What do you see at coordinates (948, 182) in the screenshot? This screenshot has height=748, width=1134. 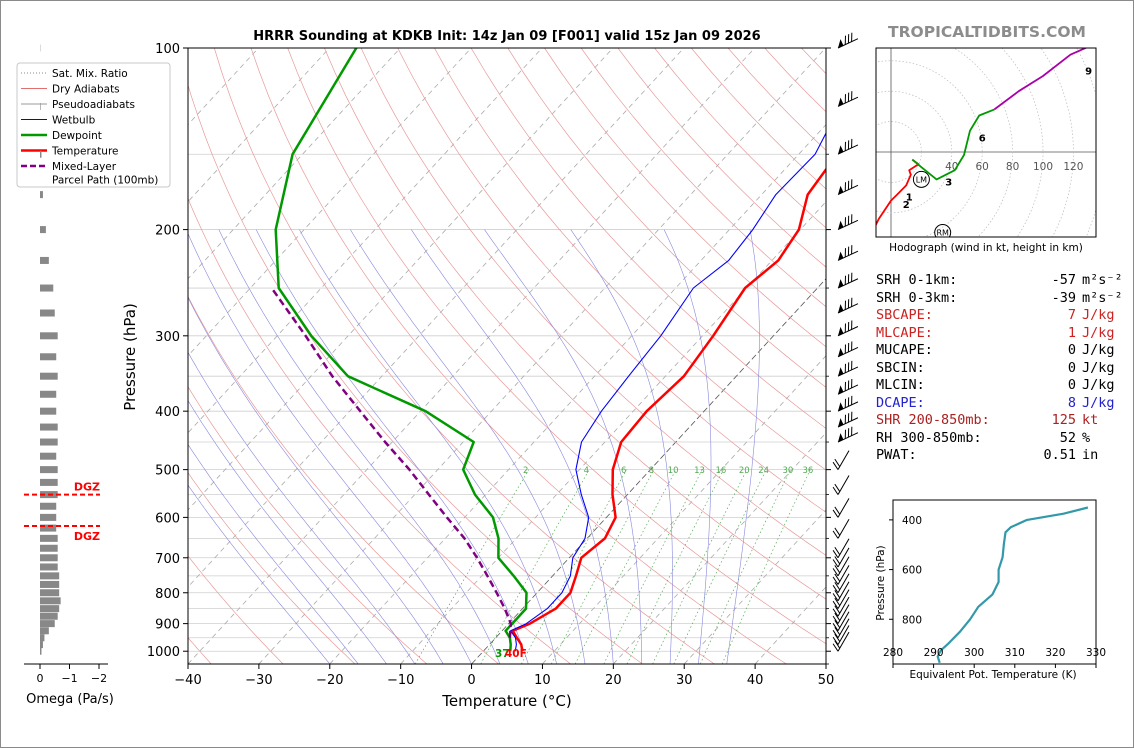 I see `hodograph-height-label: 3` at bounding box center [948, 182].